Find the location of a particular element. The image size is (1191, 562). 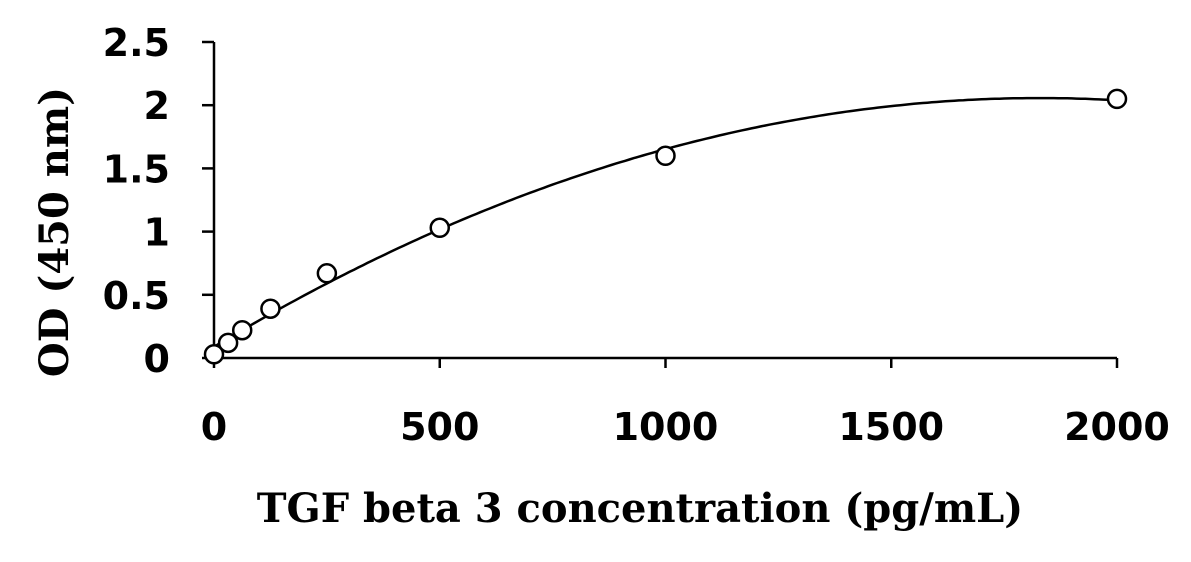

x-tick-label: 500 is located at coordinates (439, 427).